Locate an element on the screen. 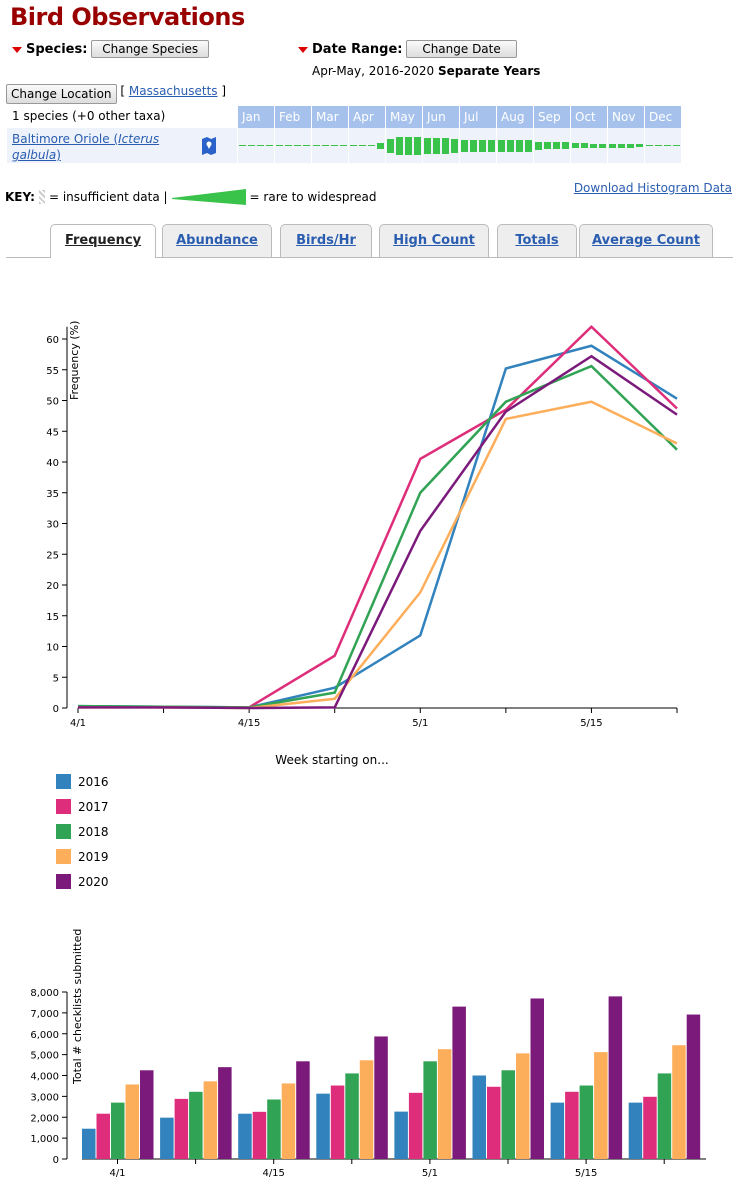  change-species-button: Change Species is located at coordinates (150, 49).